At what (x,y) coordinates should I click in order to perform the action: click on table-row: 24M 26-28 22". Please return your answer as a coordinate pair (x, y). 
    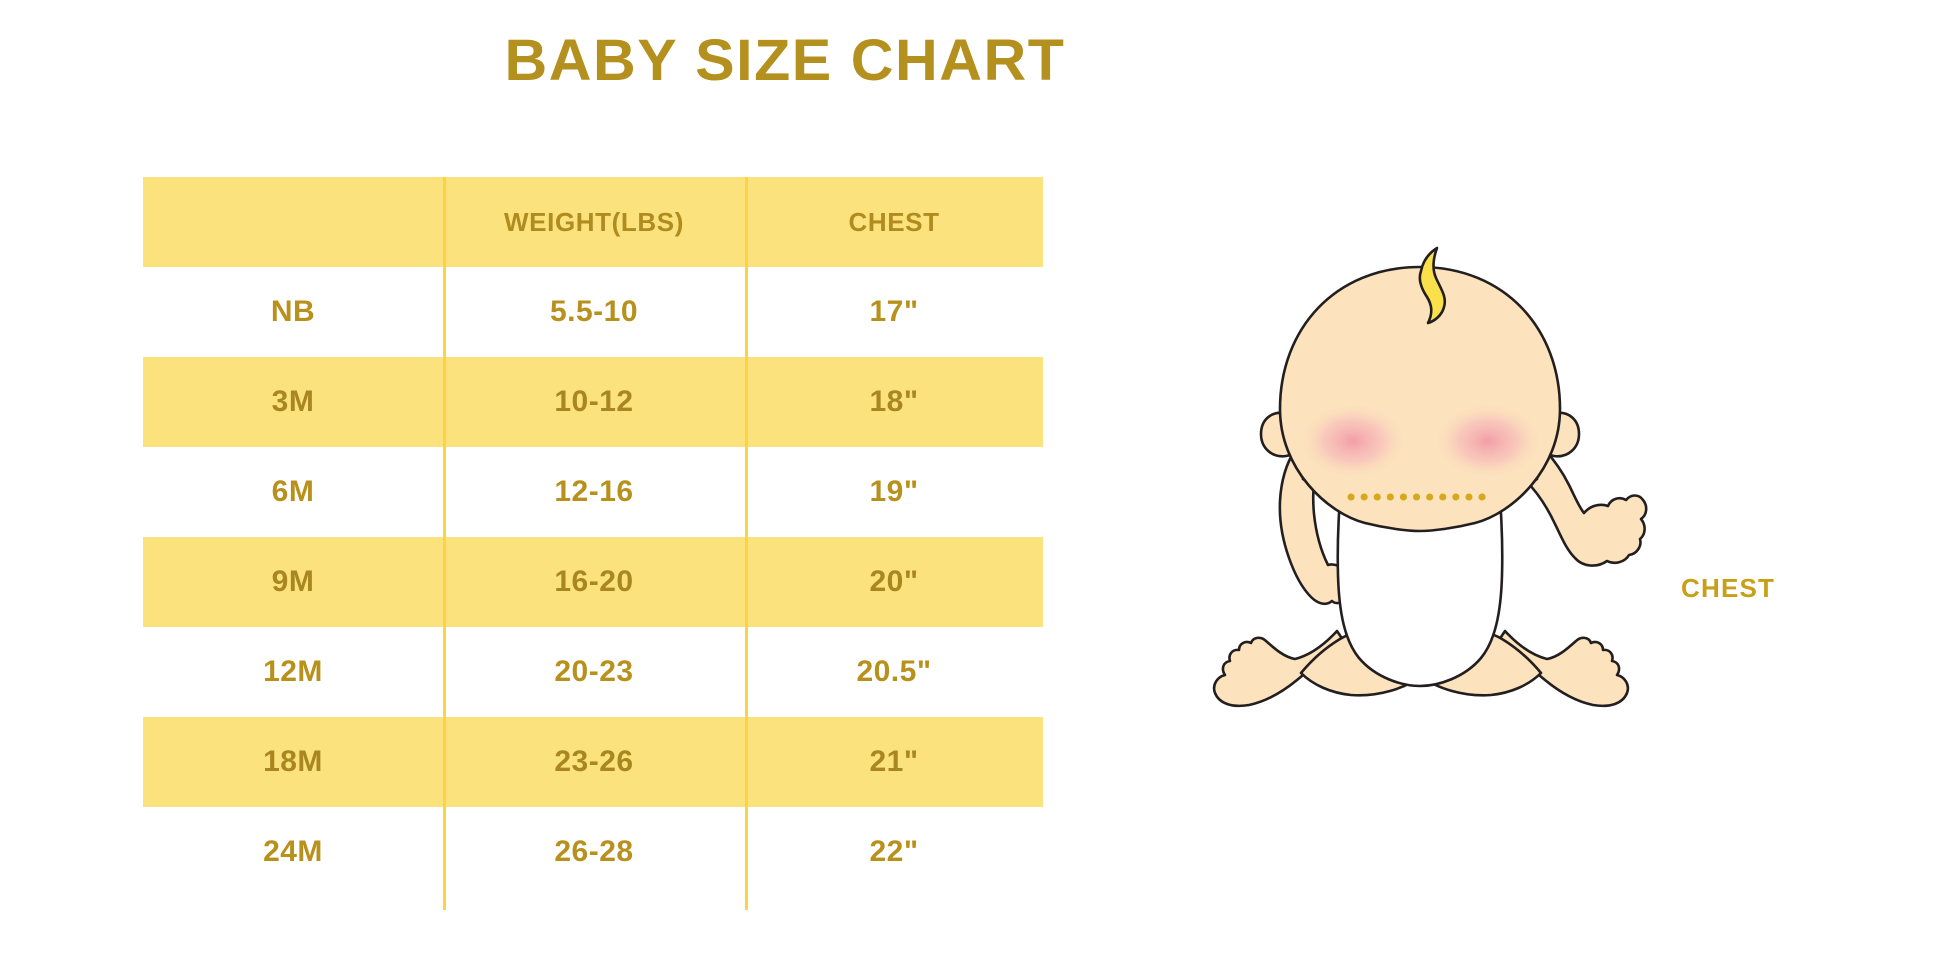
    Looking at the image, I should click on (593, 852).